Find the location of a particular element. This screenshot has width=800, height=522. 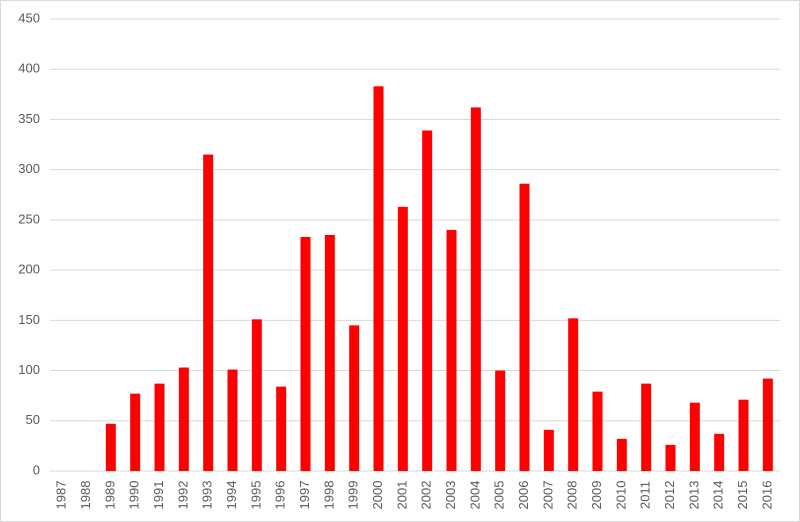

x-tick-label: 1993 is located at coordinates (207, 495).